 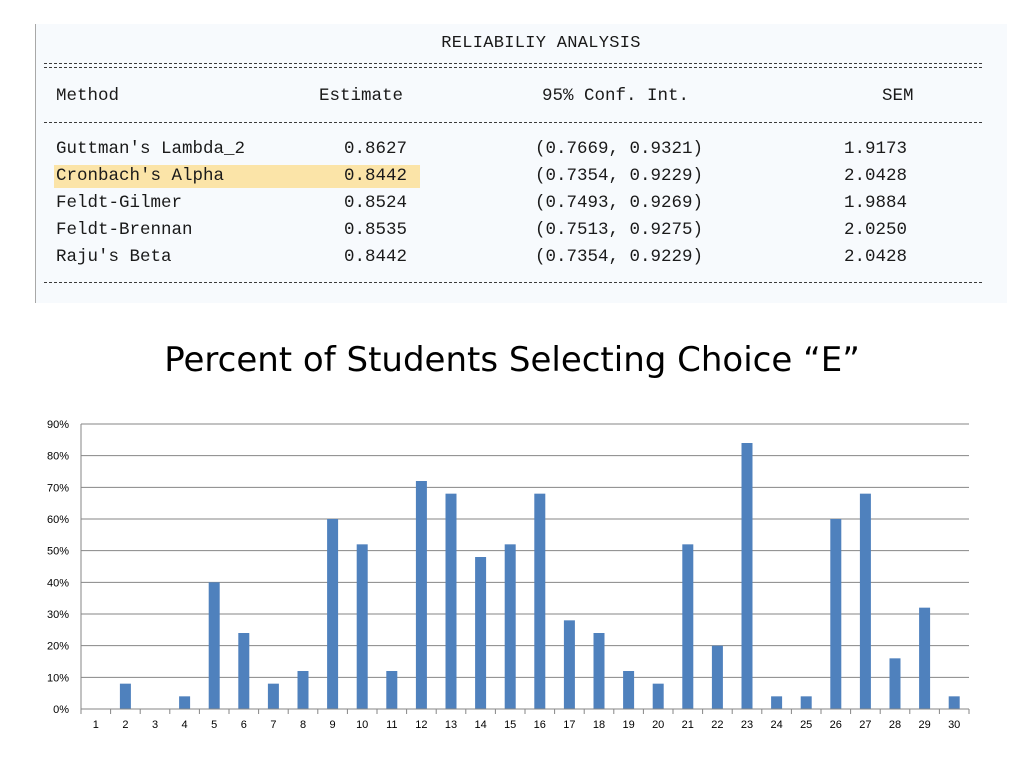 What do you see at coordinates (119, 203) in the screenshot?
I see `method-cell: Feldt-Gilmer` at bounding box center [119, 203].